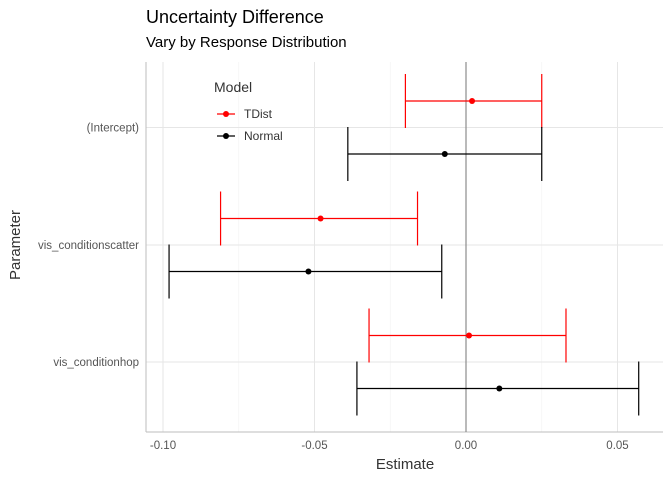 The height and width of the screenshot is (480, 672). What do you see at coordinates (233, 87) in the screenshot?
I see `legend-title: Model` at bounding box center [233, 87].